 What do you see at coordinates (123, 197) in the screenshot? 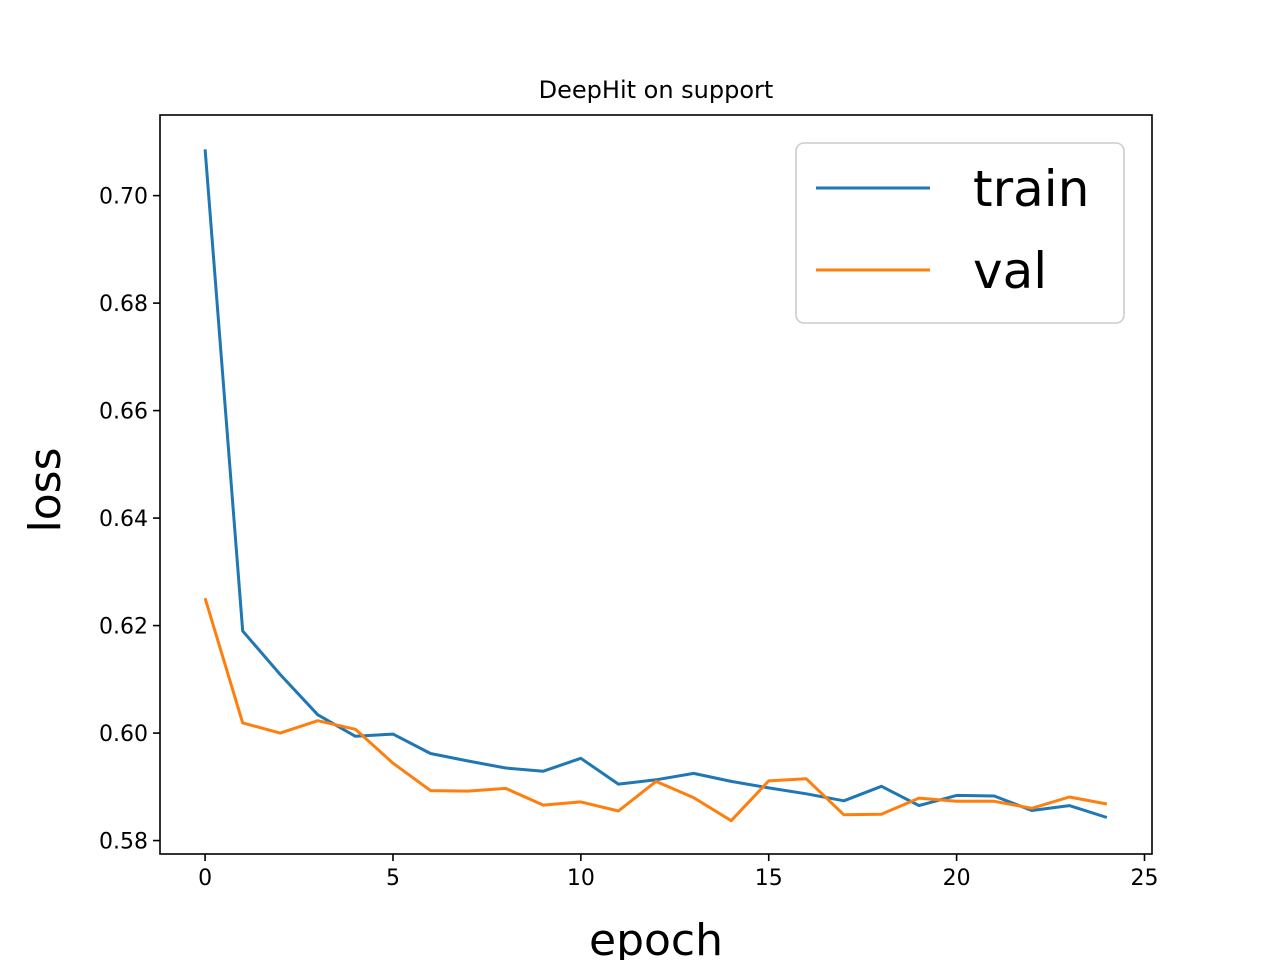
I see `y-tick-label: 0.70` at bounding box center [123, 197].